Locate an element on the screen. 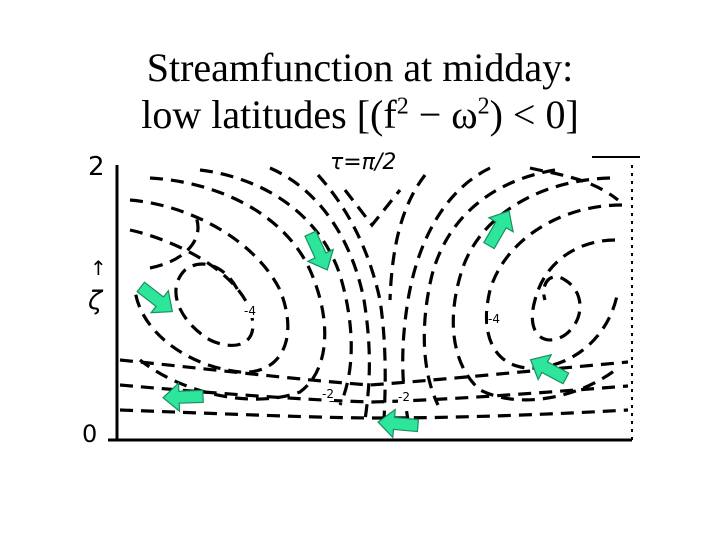 The image size is (720, 540). title-line-2: low latitudes [(f2 − ω2) < 0] is located at coordinates (360, 114).